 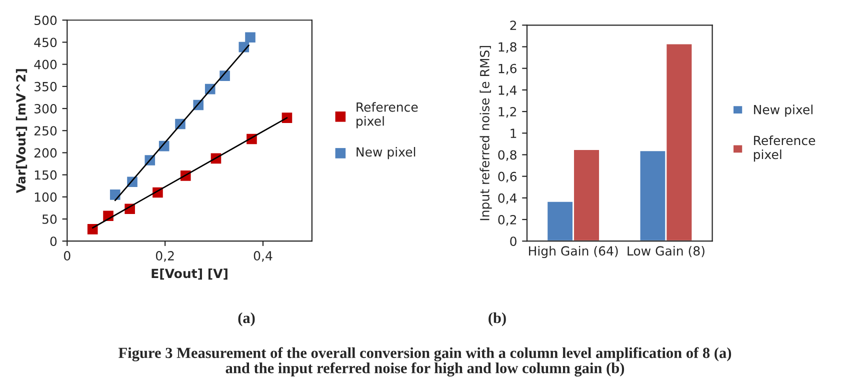 I want to click on x-tick-label: 0,4, so click(x=263, y=256).